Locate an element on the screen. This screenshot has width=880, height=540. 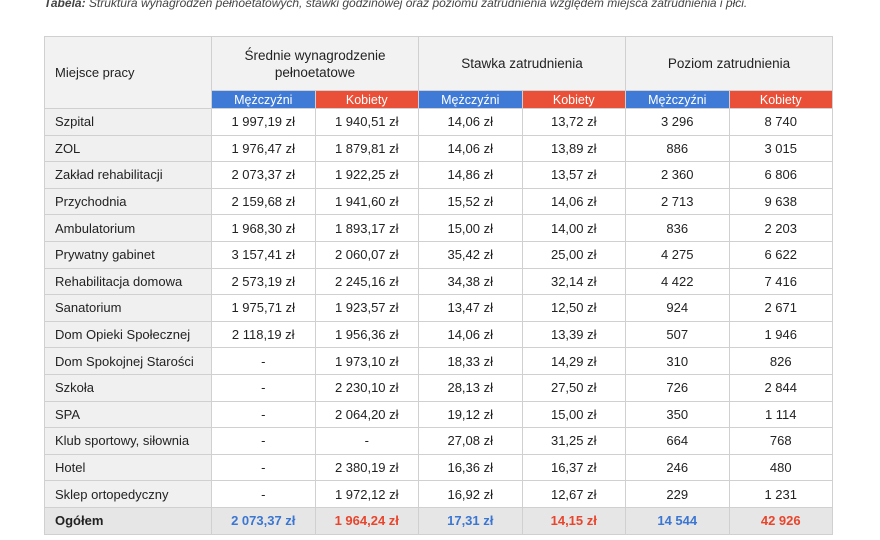
value-cell: 6 806 is located at coordinates (780, 175).